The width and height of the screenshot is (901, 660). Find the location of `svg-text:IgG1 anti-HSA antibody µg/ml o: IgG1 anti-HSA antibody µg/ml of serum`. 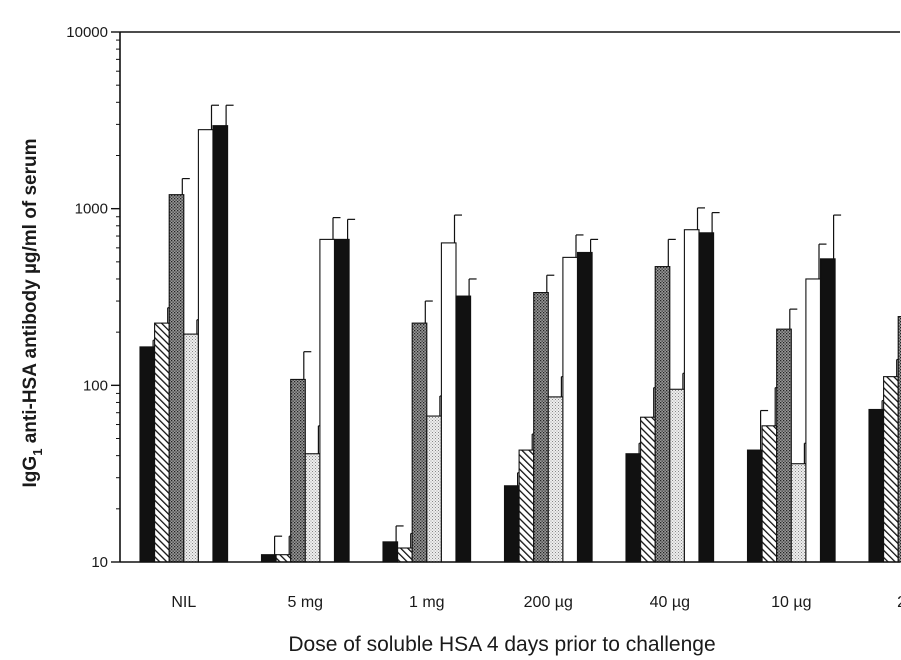

svg-text:IgG1 anti-HSA antibody µg/ml o: IgG1 anti-HSA antibody µg/ml of serum is located at coordinates (32, 313).